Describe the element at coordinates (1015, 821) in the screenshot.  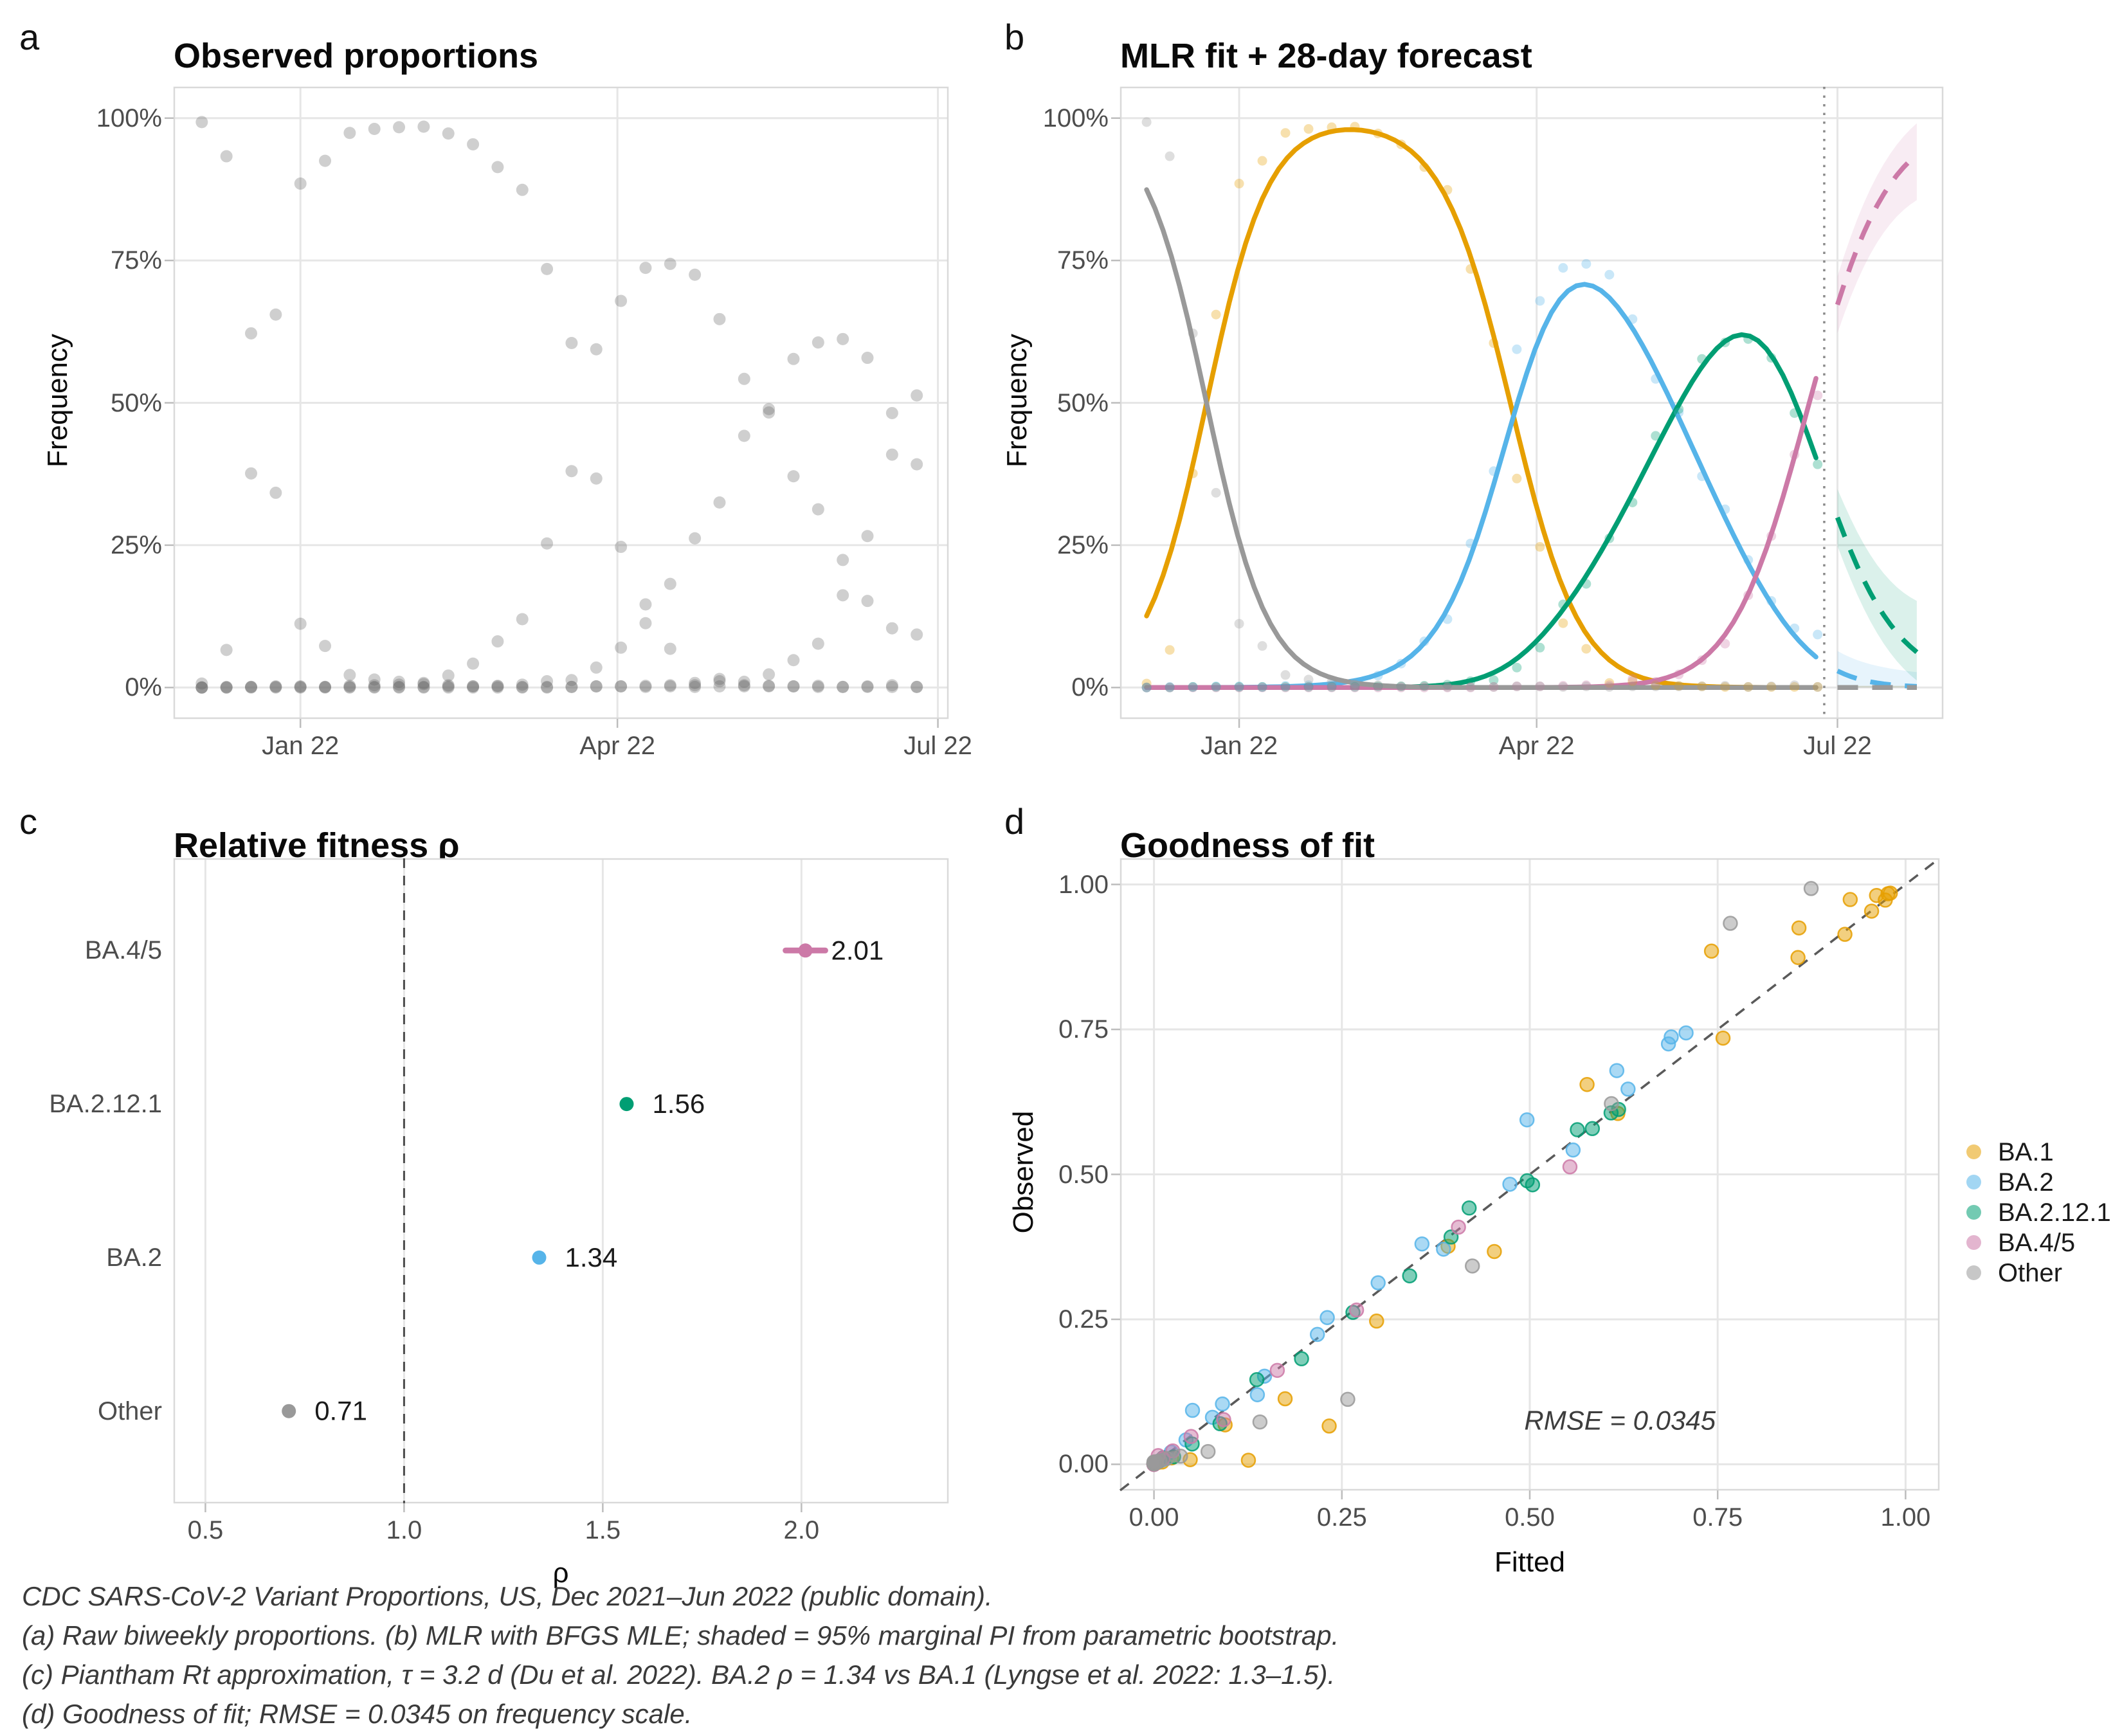
I see `panel-tag-d: d` at that location.